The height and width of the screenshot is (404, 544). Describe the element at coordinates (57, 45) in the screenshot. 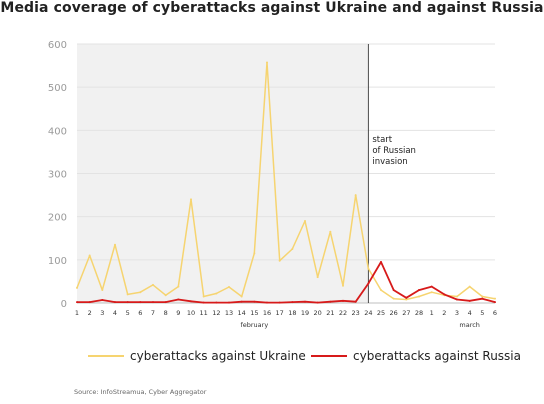

I see `y-tick-label: 600` at that location.